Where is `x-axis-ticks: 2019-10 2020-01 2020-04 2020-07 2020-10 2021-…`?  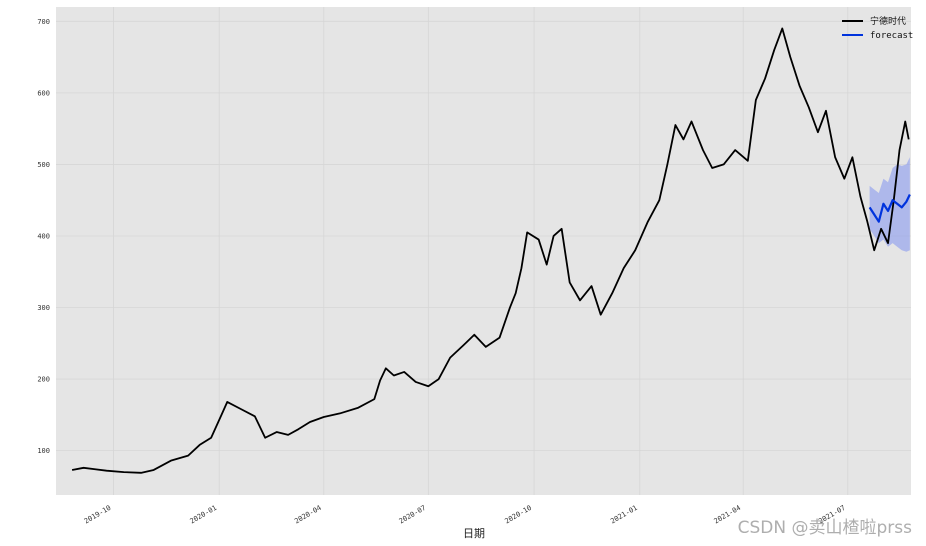
x-axis-ticks: 2019-10 2020-01 2020-04 2020-07 2020-10 2021-… is located at coordinates (465, 515).